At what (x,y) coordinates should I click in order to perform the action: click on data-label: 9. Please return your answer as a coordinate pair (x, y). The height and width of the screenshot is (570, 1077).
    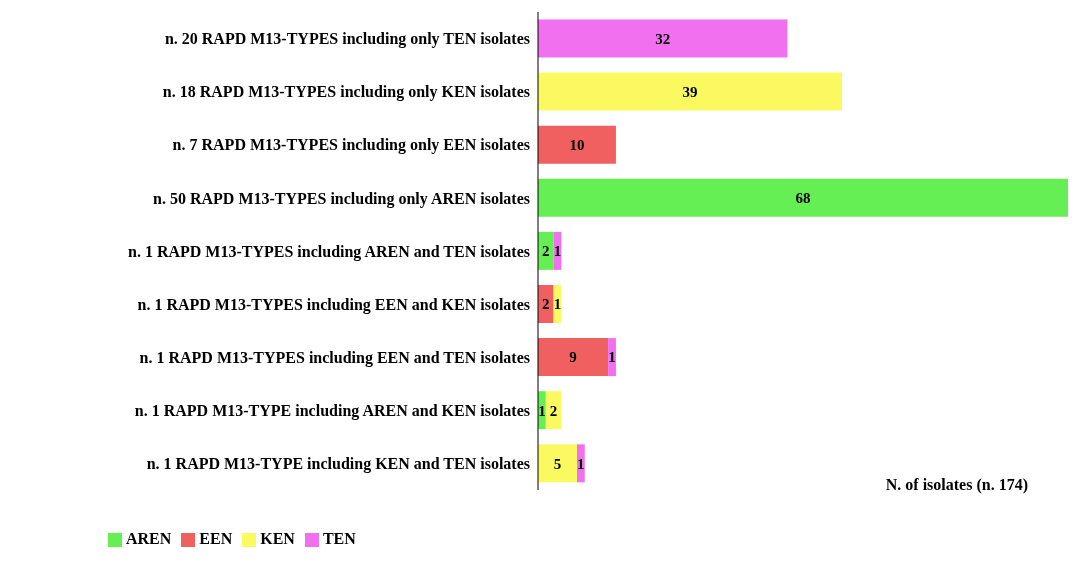
    Looking at the image, I should click on (573, 357).